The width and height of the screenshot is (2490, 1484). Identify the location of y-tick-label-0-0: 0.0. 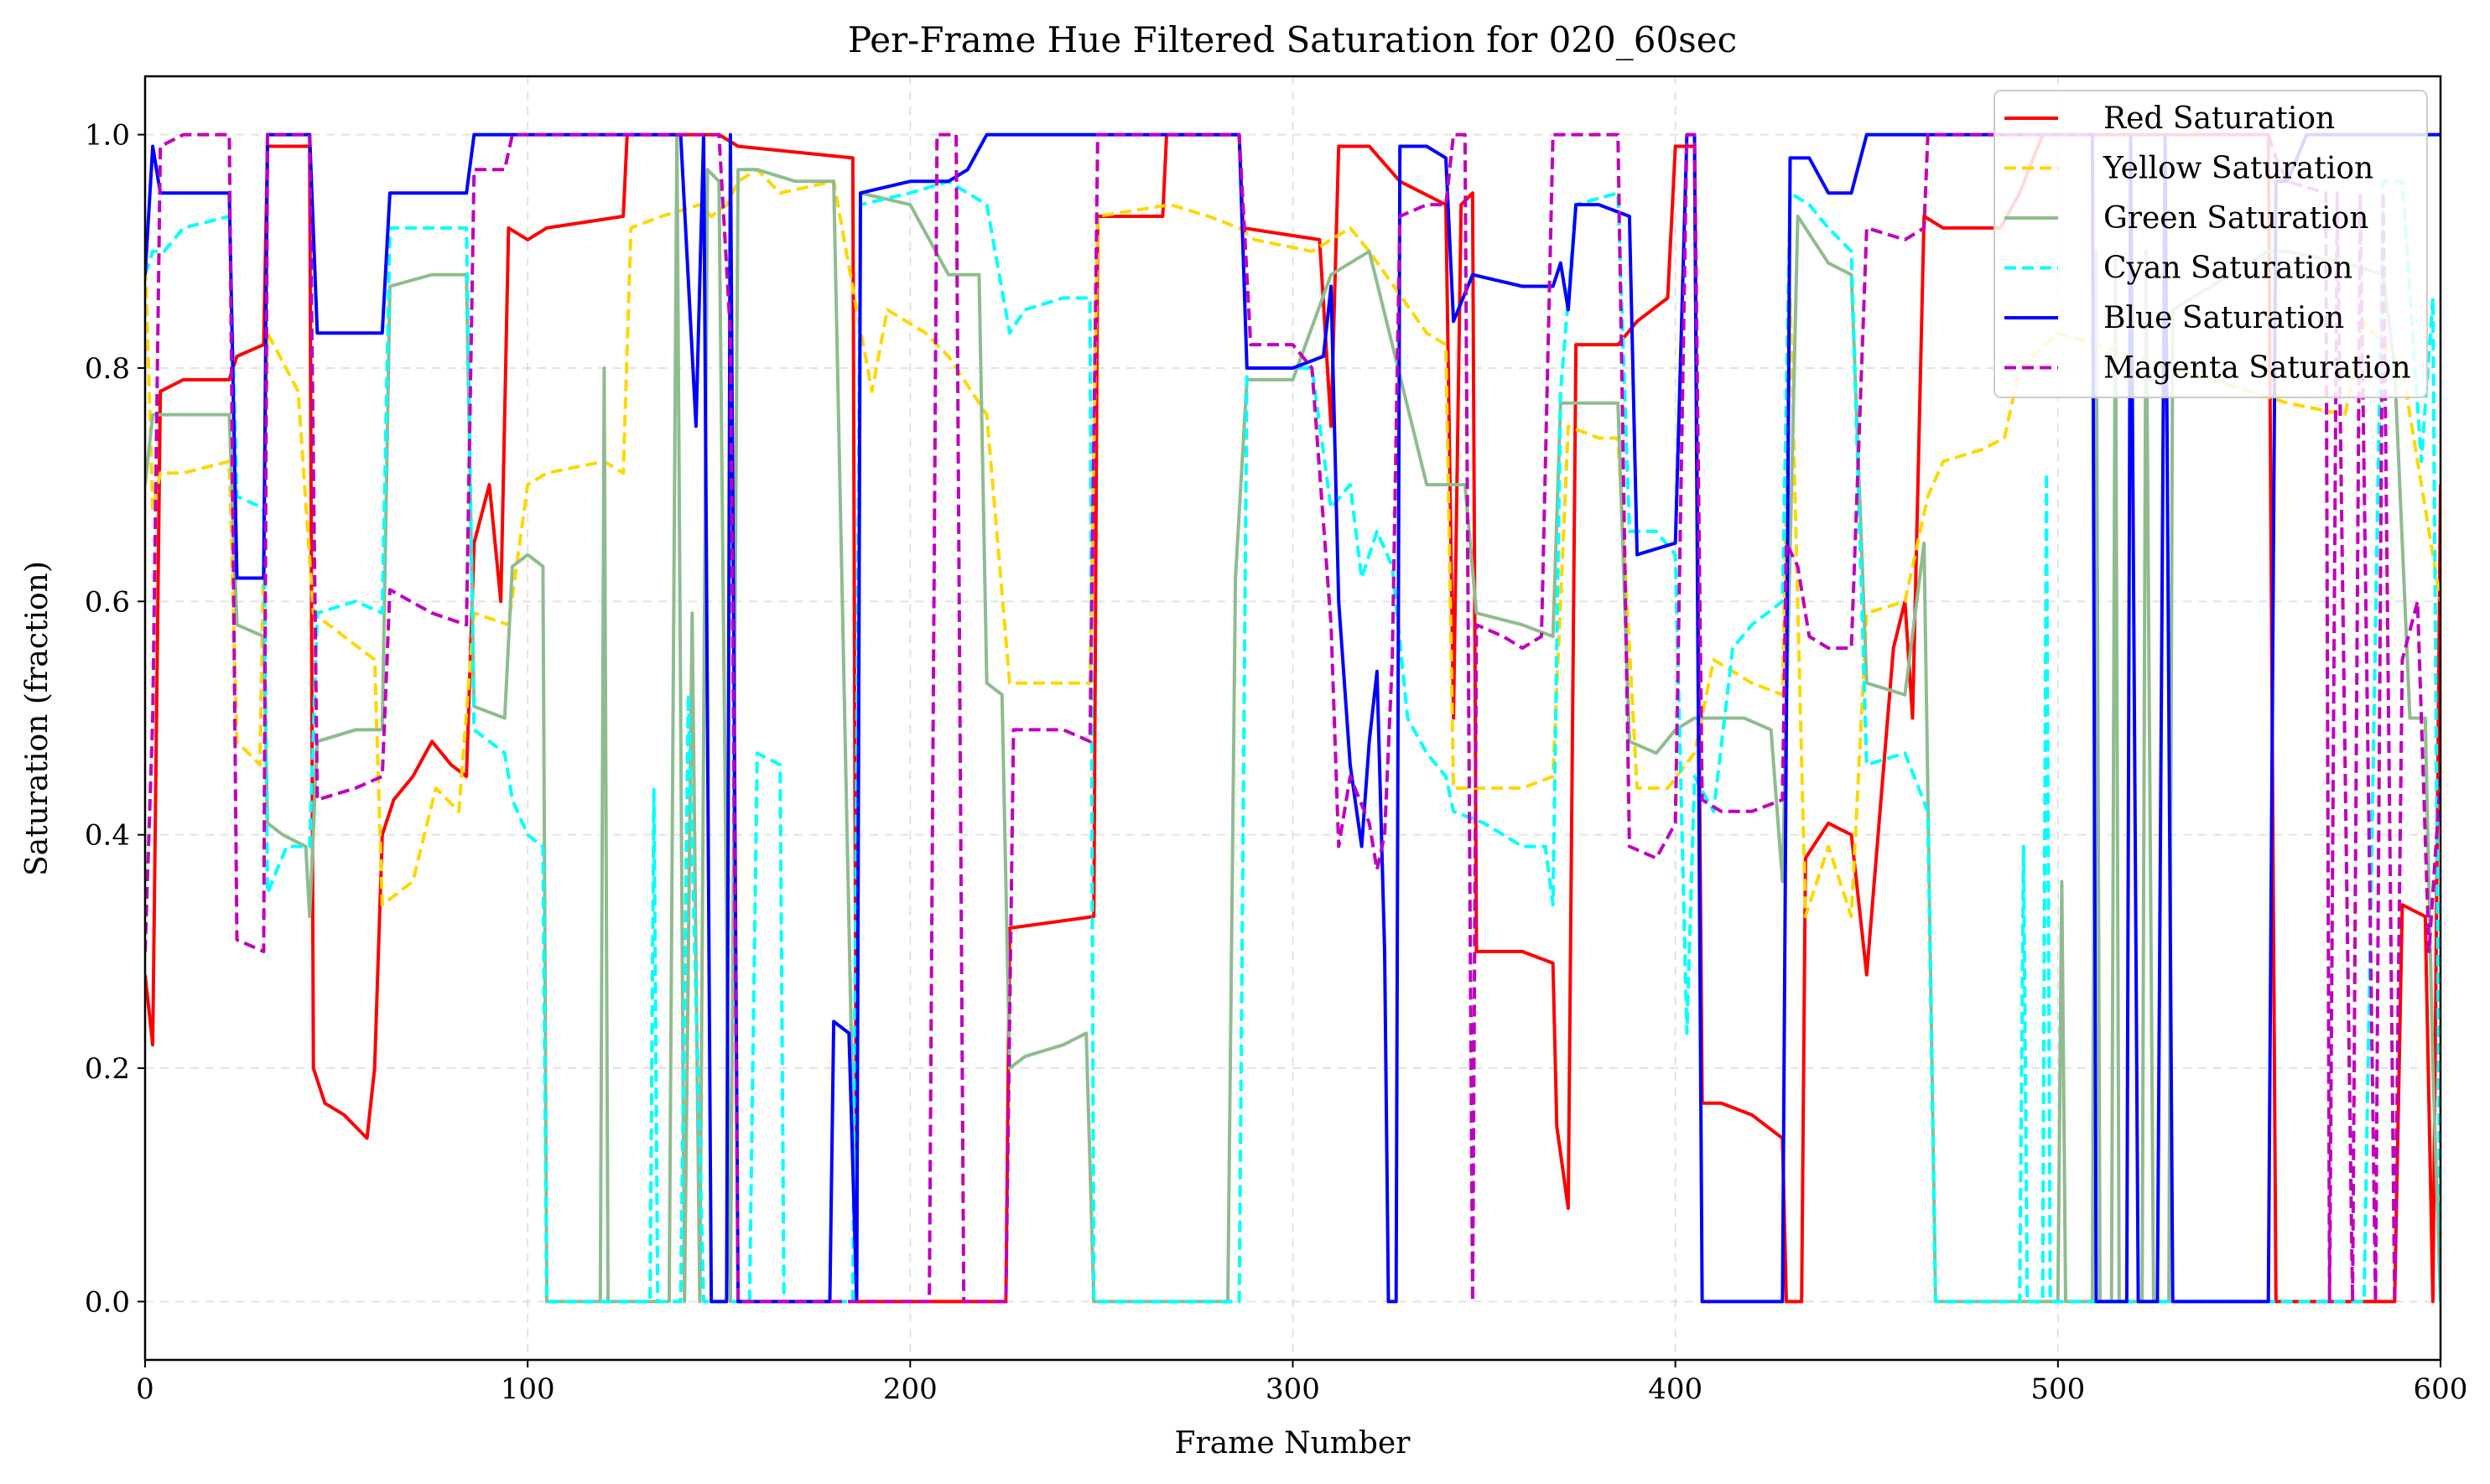
(107, 1302).